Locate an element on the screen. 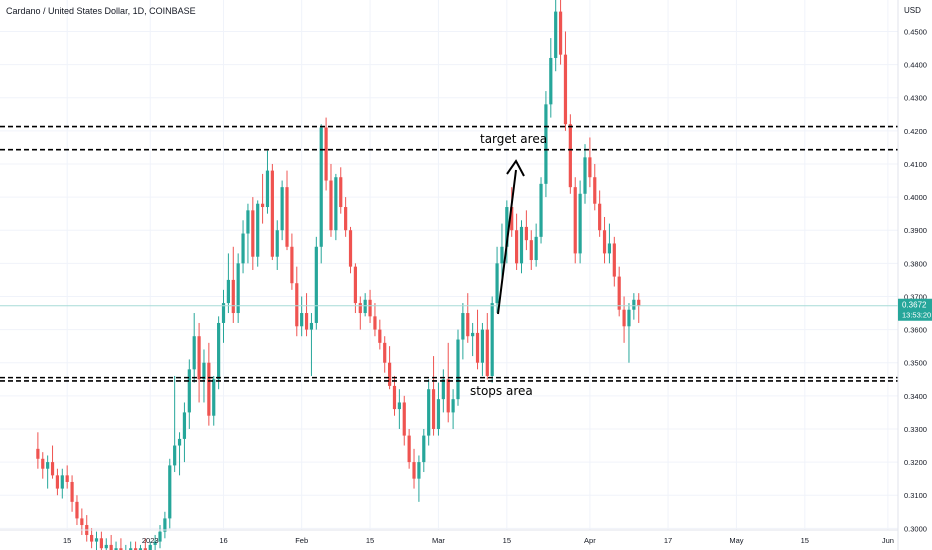 This screenshot has height=550, width=932. target-area-label: target area is located at coordinates (514, 139).